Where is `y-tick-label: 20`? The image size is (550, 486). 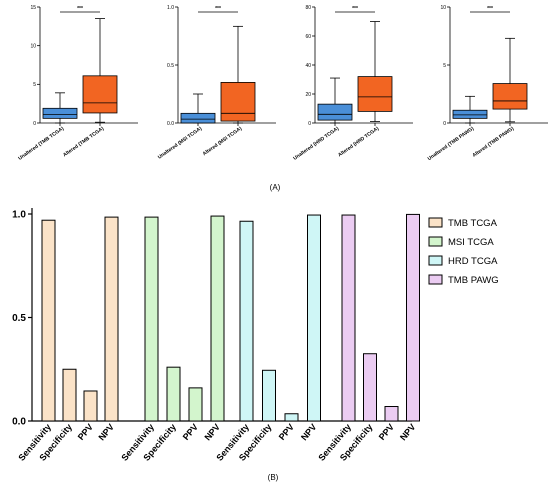
y-tick-label: 20 is located at coordinates (308, 95).